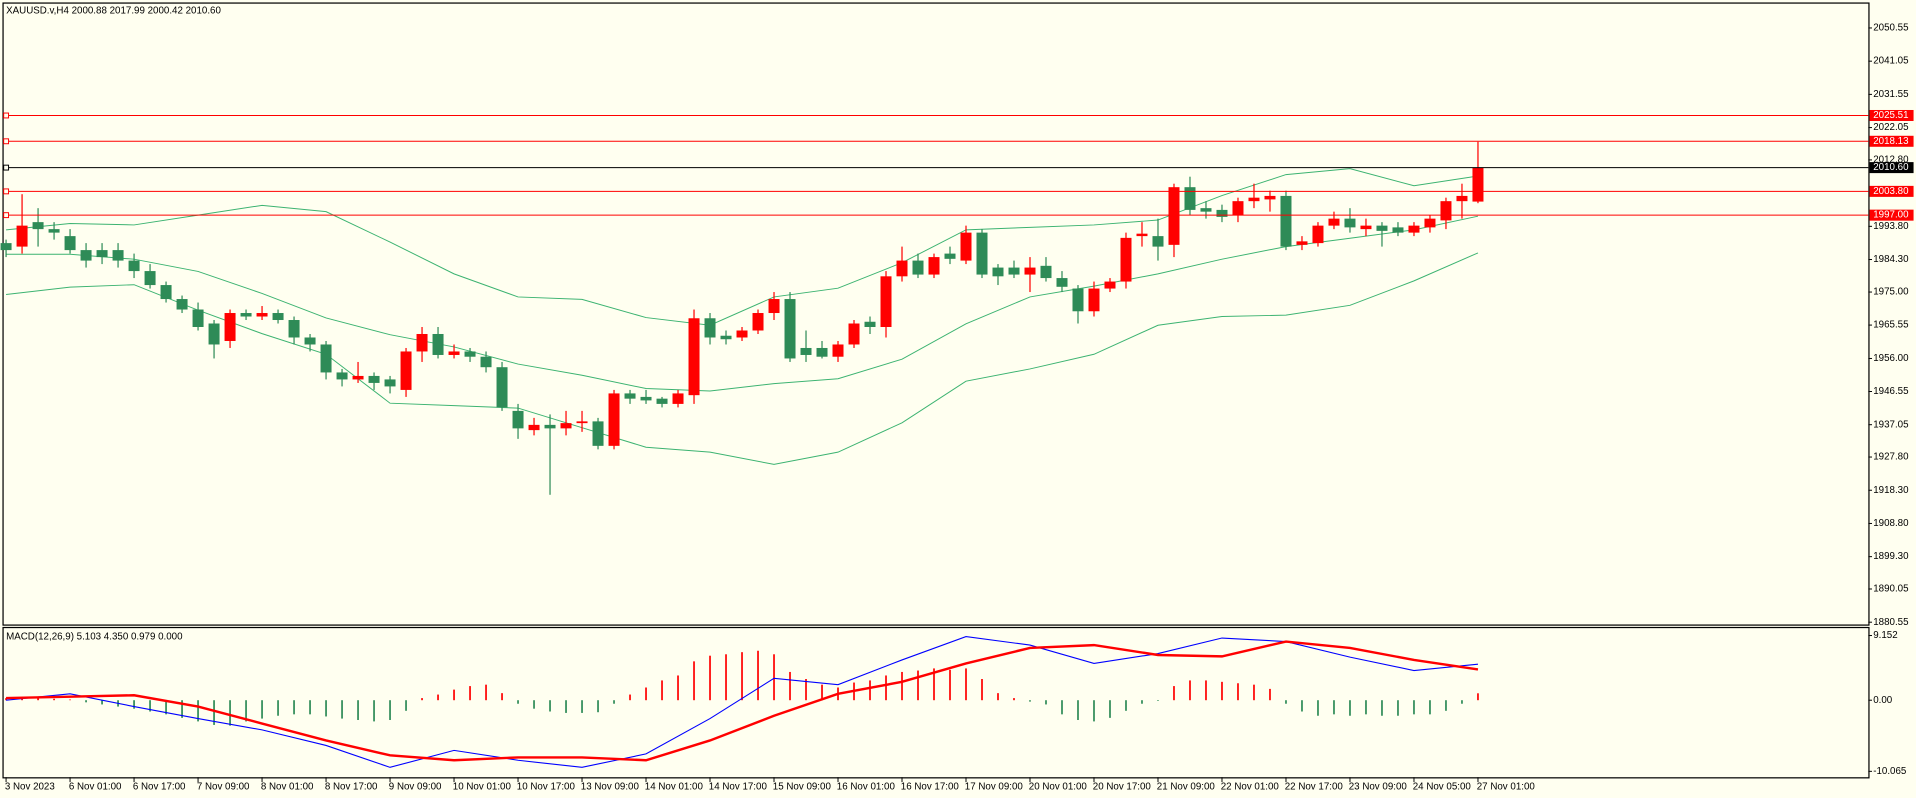 Image resolution: width=1916 pixels, height=798 pixels. What do you see at coordinates (287, 787) in the screenshot?
I see `x-tick-label: 8 Nov 01:00` at bounding box center [287, 787].